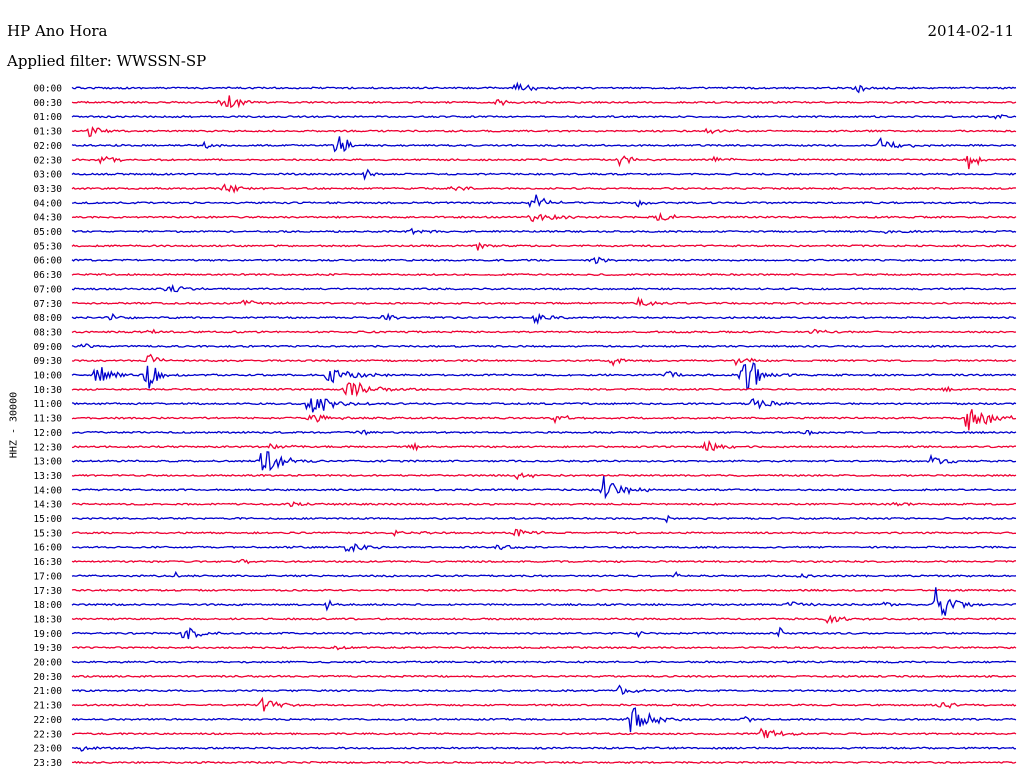 The height and width of the screenshot is (780, 1024). What do you see at coordinates (47, 677) in the screenshot?
I see `time-tick-label: 20:30` at bounding box center [47, 677].